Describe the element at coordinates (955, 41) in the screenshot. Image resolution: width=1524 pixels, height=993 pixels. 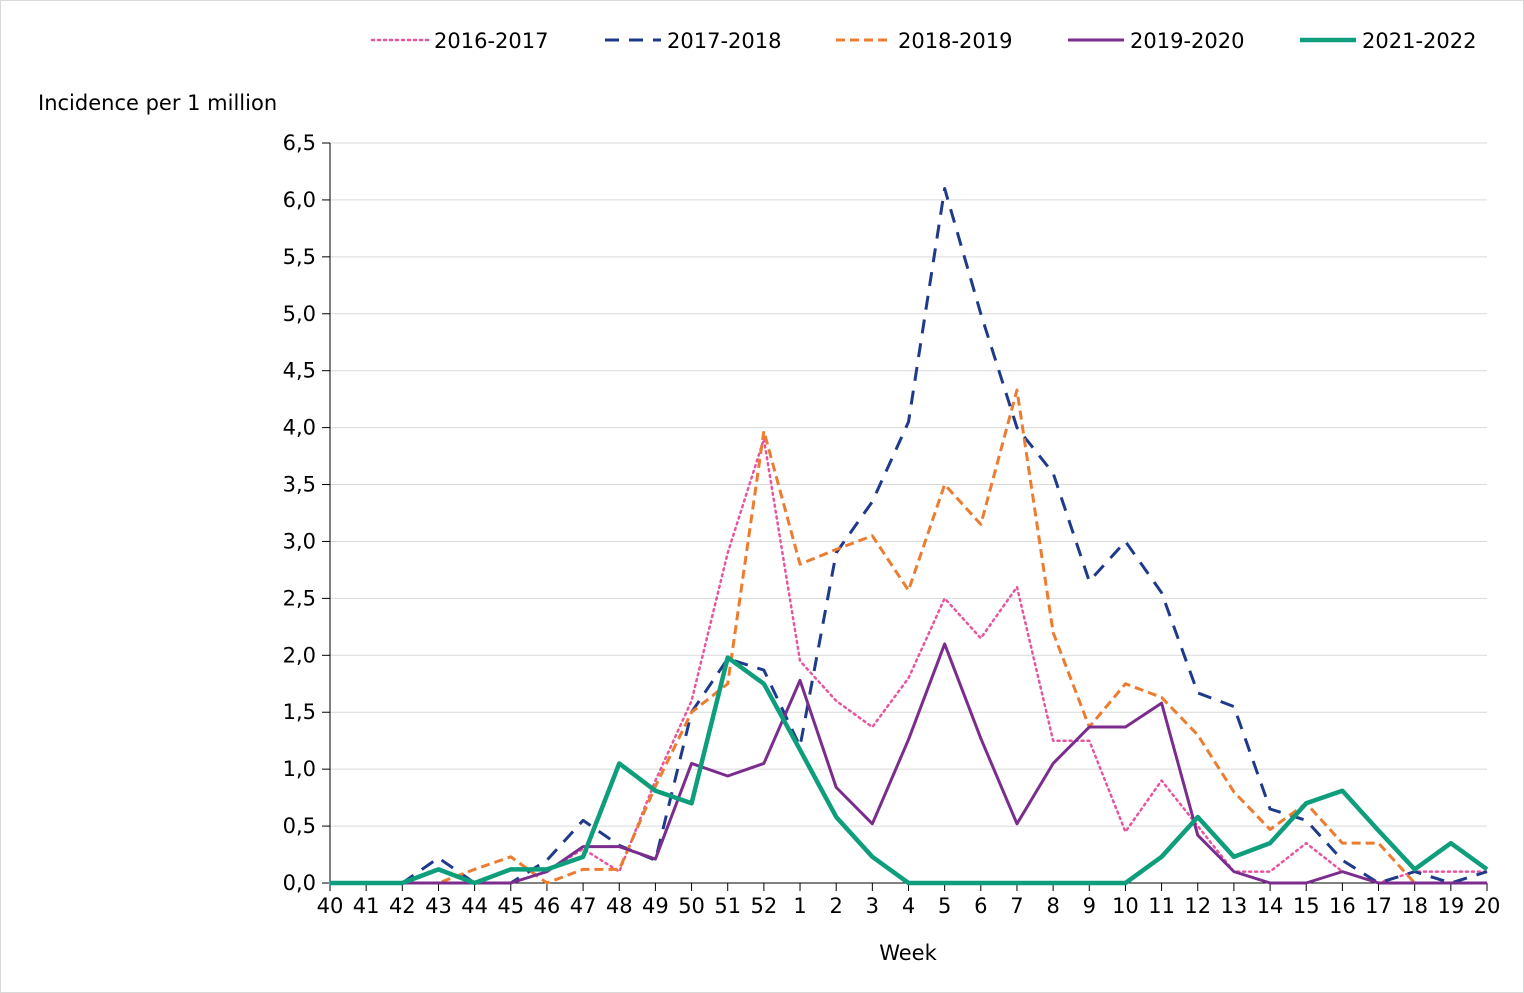
I see `legend-label-2018-2019: 2018-2019` at that location.